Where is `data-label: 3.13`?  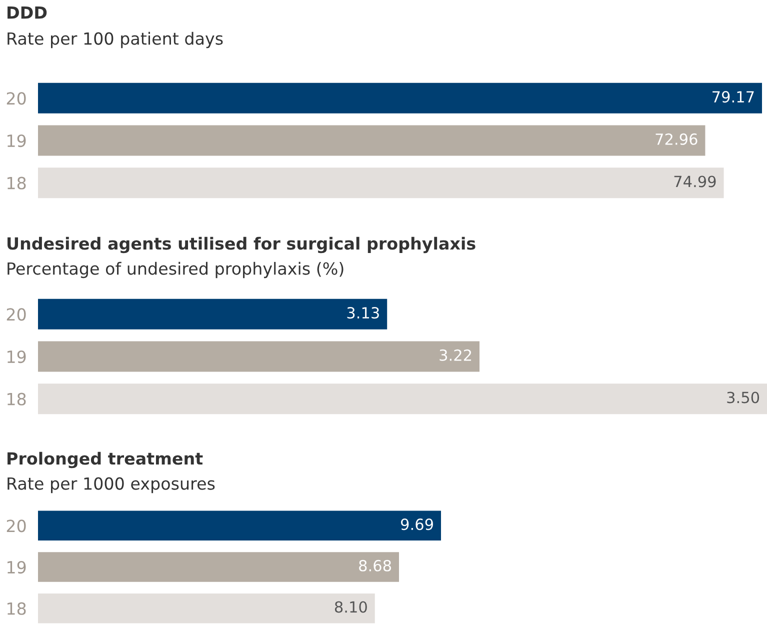 data-label: 3.13 is located at coordinates (363, 313).